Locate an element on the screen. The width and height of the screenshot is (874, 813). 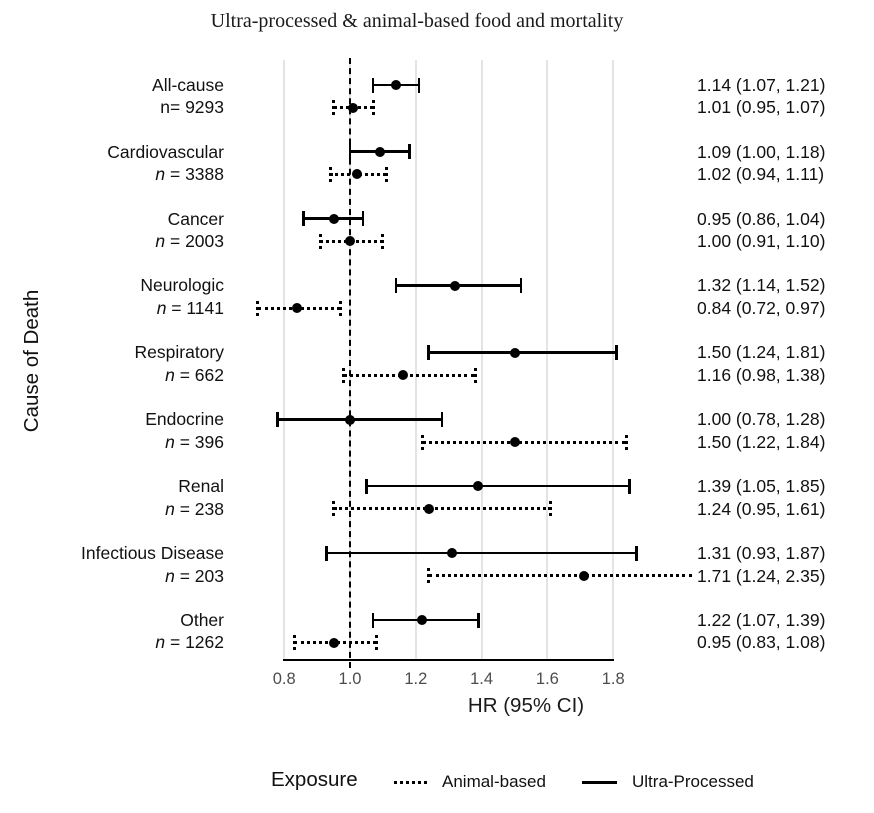
hr-value-label: 0.95 (0.83, 1.08) is located at coordinates (761, 642).